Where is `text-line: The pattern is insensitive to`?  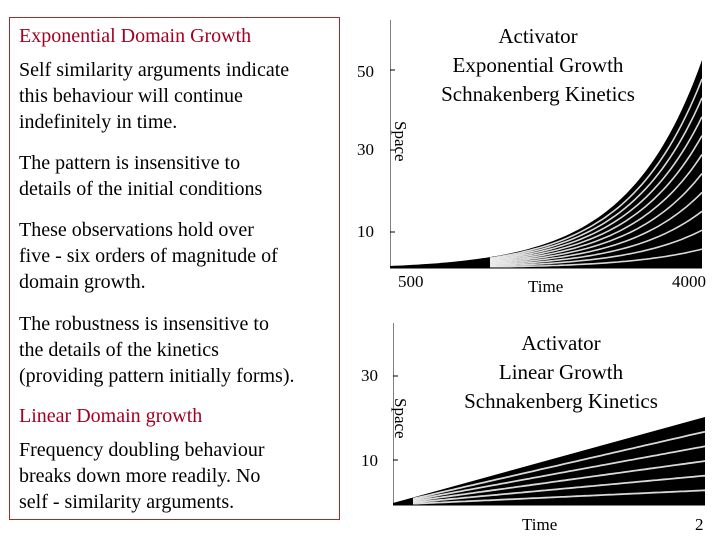 text-line: The pattern is insensitive to is located at coordinates (130, 163).